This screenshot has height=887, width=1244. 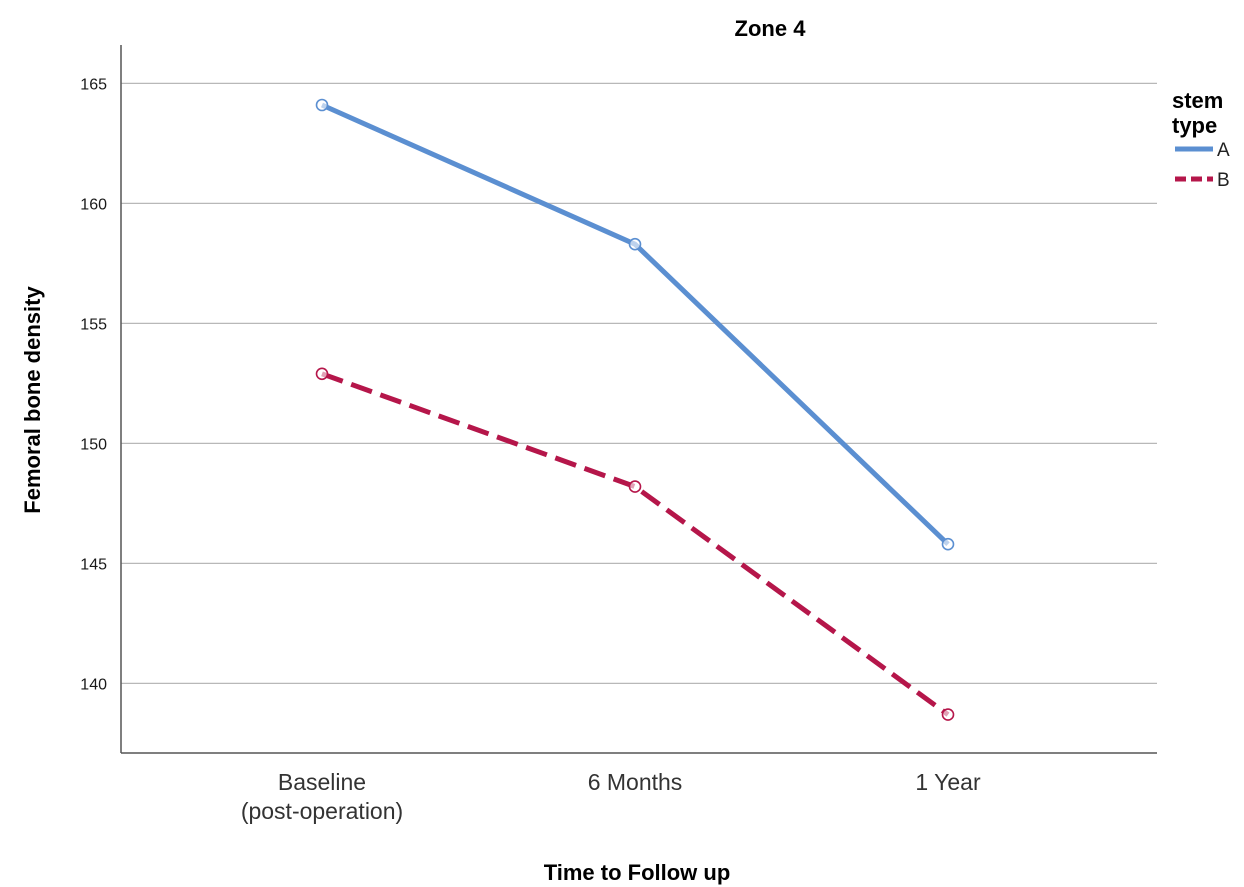 What do you see at coordinates (637, 872) in the screenshot?
I see `x-axis-label: Time to Follow up` at bounding box center [637, 872].